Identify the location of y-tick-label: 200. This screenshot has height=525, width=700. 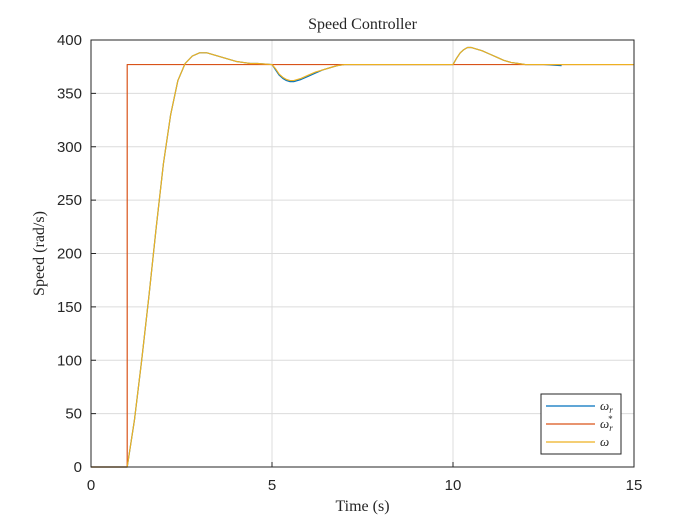
(69, 254).